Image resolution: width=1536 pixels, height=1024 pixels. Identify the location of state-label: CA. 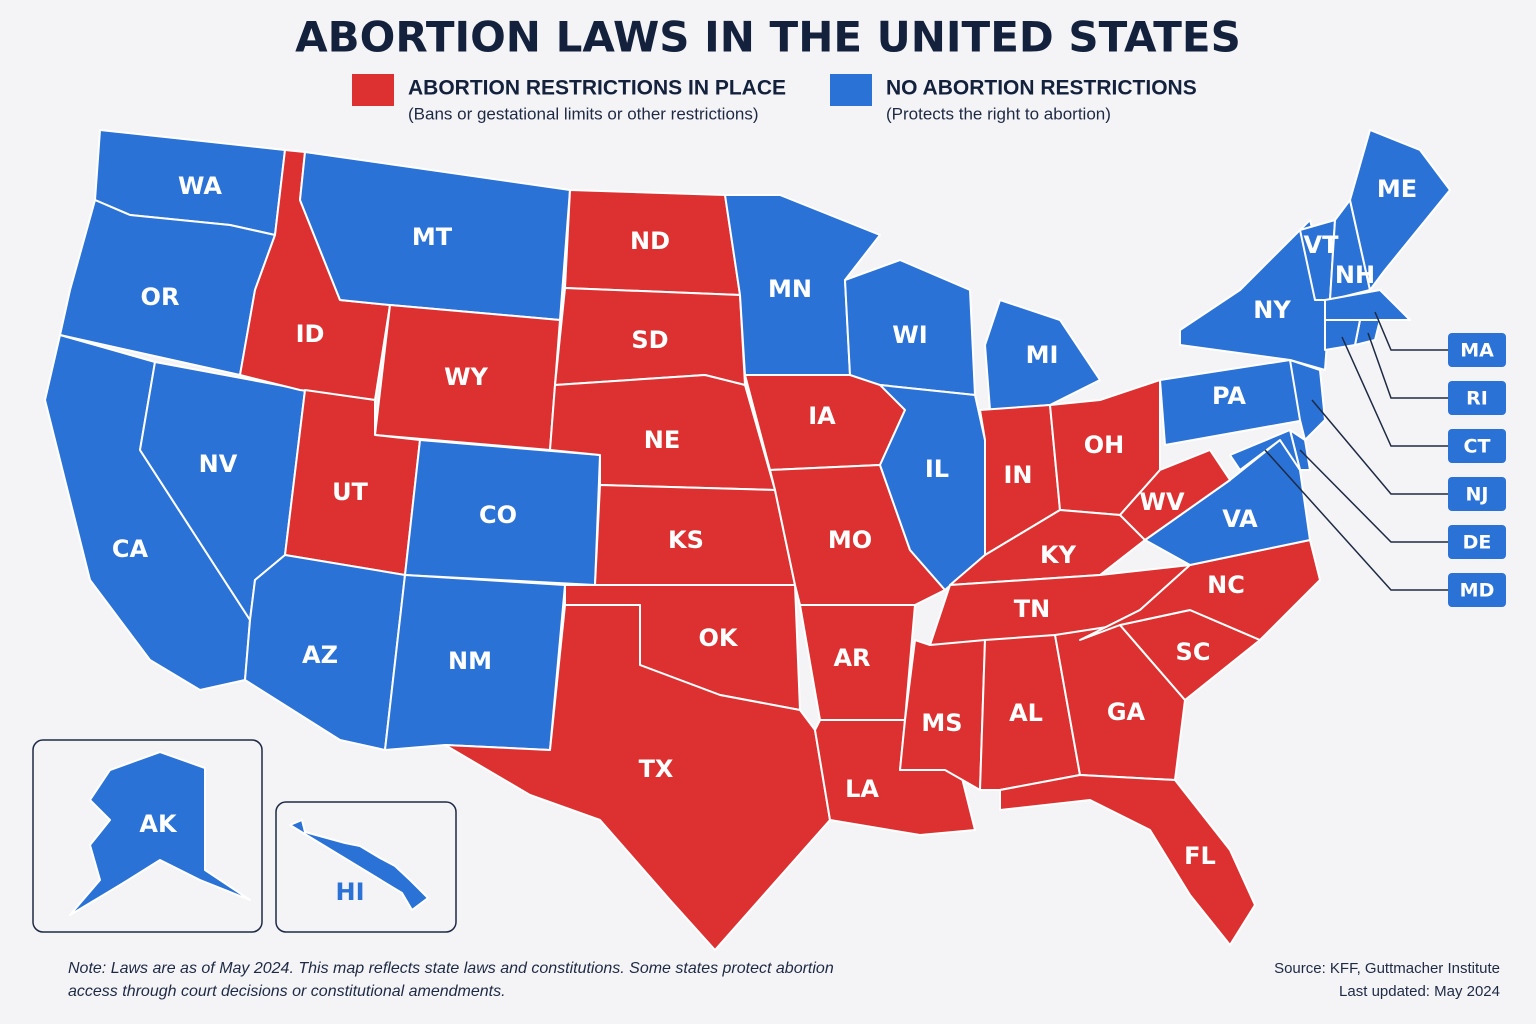
(130, 549).